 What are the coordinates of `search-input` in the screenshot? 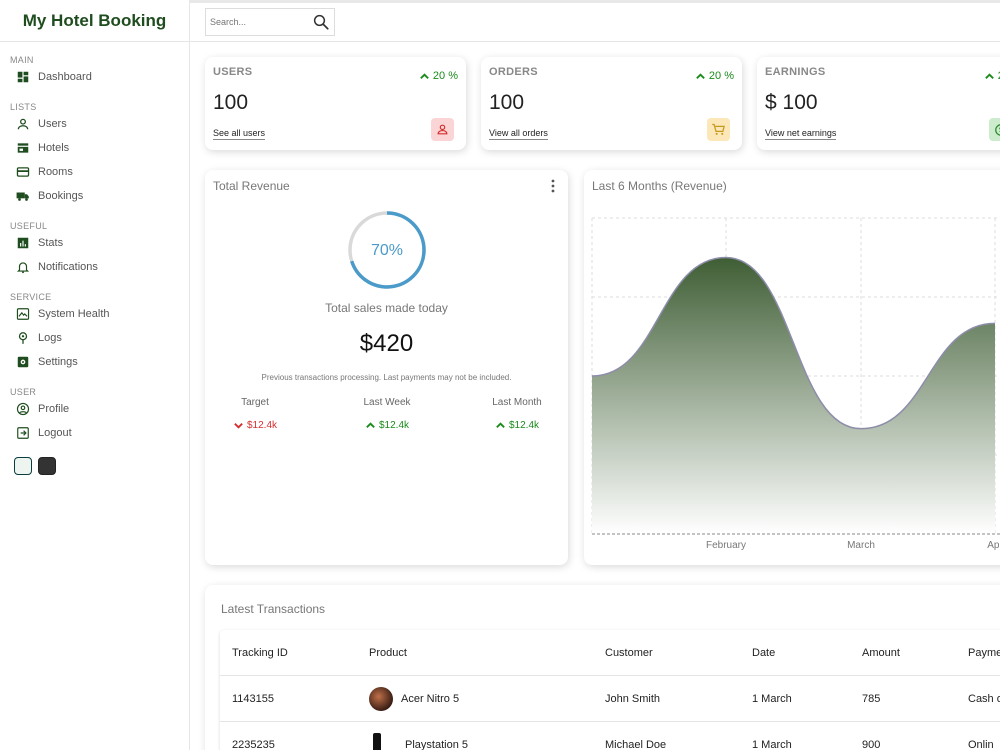 It's located at (257, 22).